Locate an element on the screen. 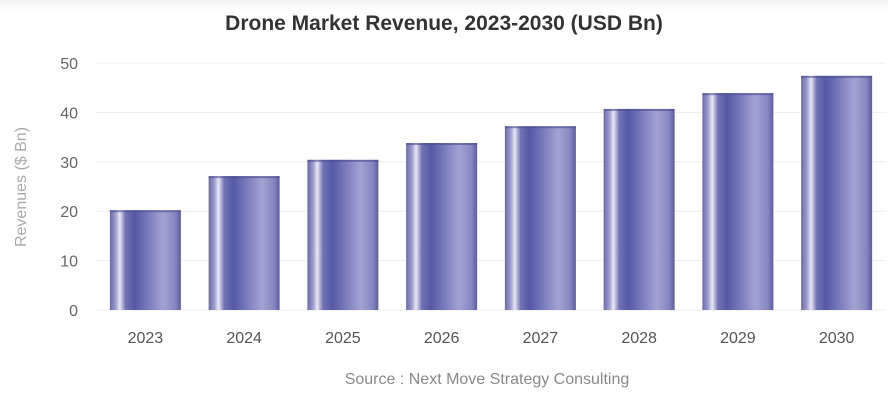 This screenshot has height=405, width=888. bar-2030 is located at coordinates (837, 193).